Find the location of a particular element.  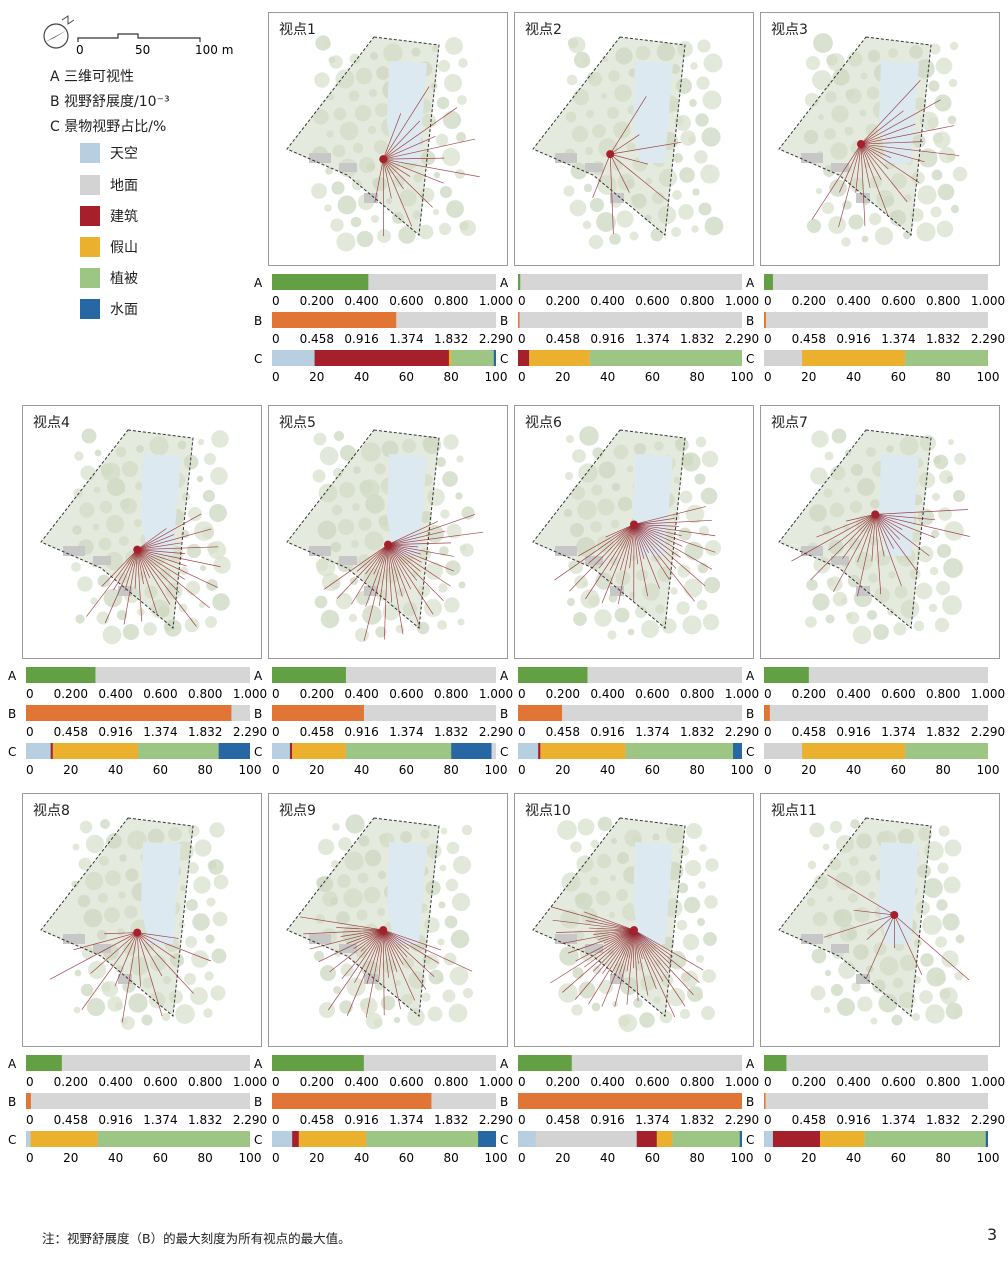

legend-metric-a: A 三维可视性 is located at coordinates (92, 77).